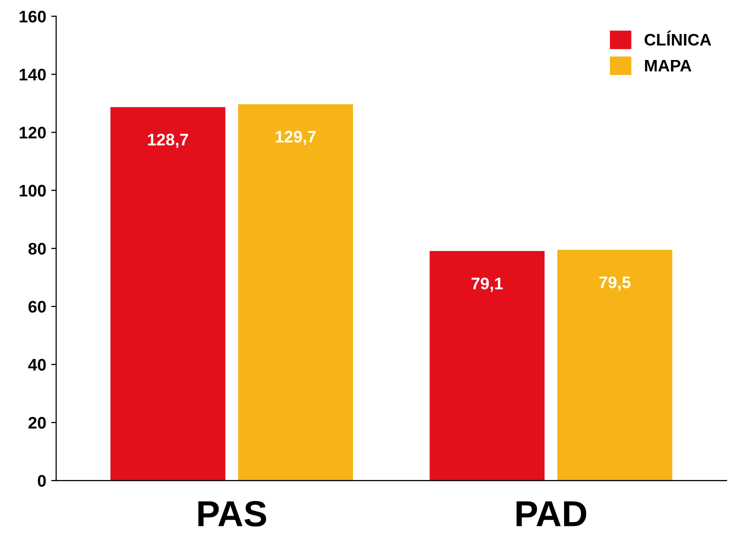  I want to click on legend-label: CLÍNICA, so click(678, 38).